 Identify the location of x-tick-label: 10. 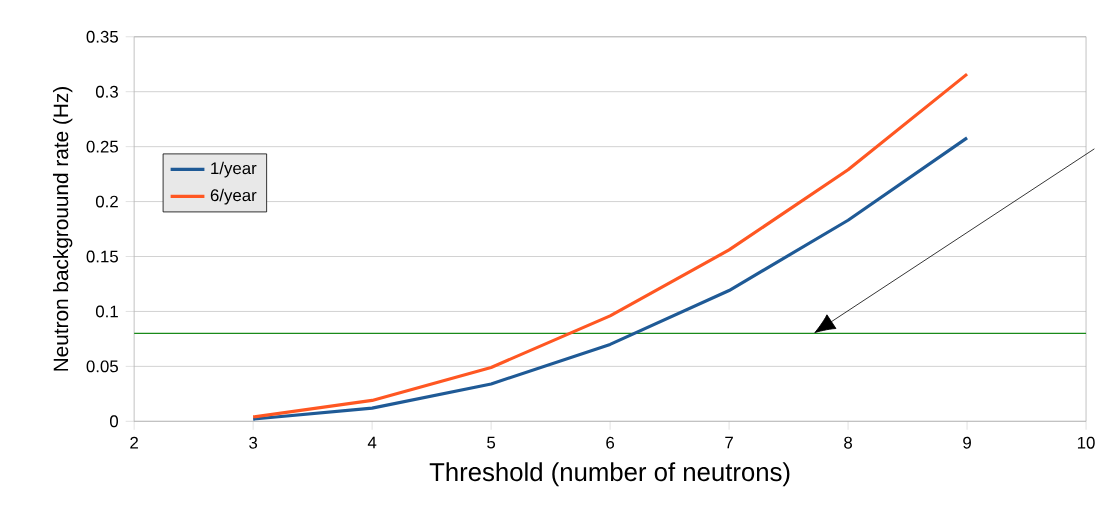
(1086, 442).